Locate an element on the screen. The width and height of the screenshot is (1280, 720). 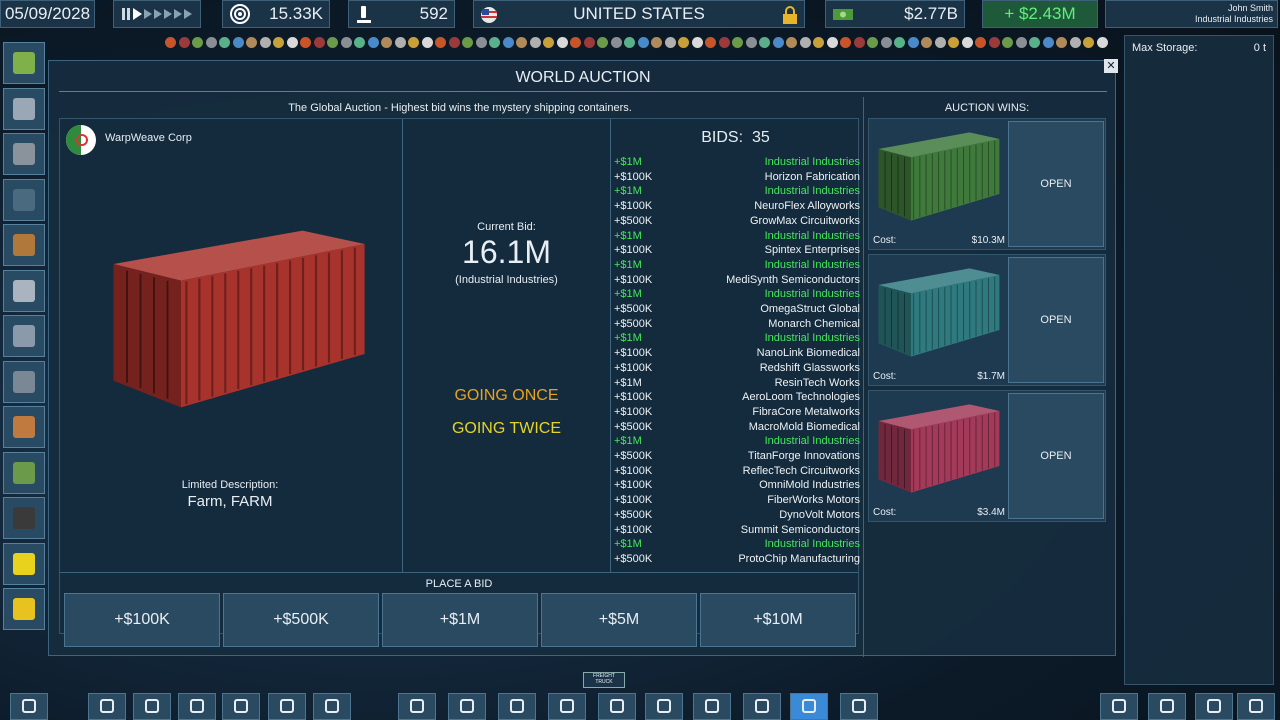
speed-icons is located at coordinates (157, 14).